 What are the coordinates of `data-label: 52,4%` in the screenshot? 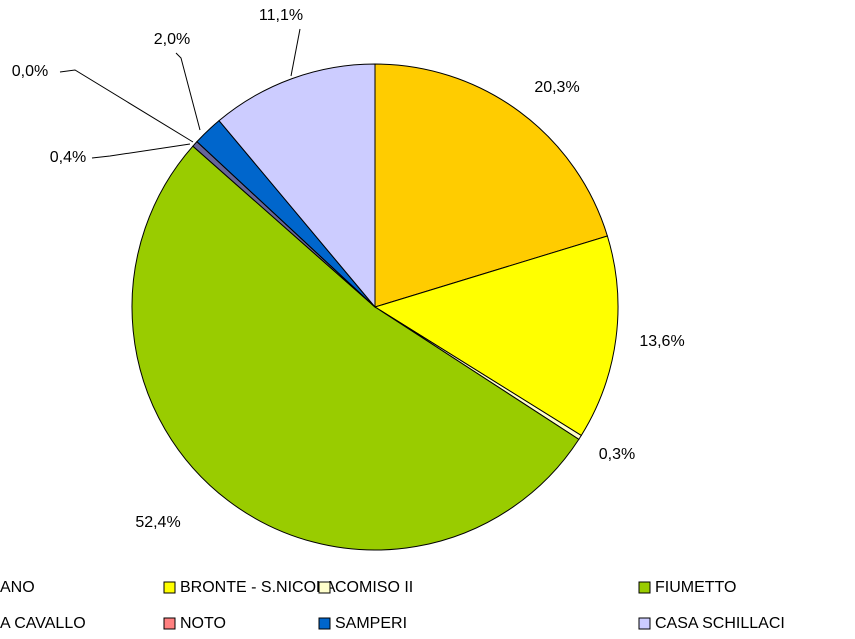 It's located at (157, 522).